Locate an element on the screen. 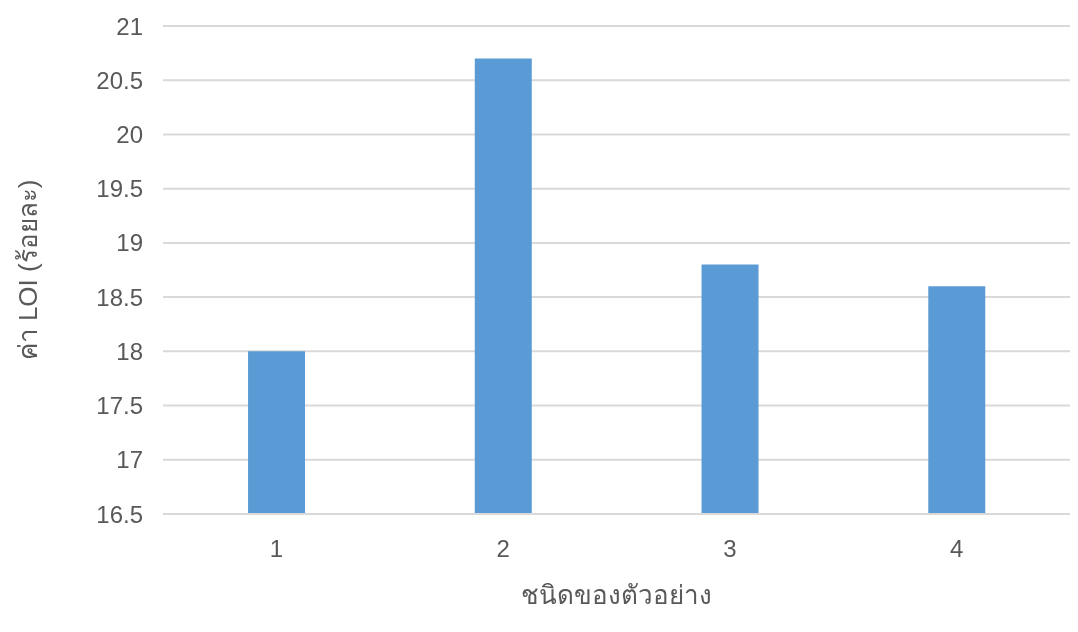  y-tick-label: 19.5 is located at coordinates (119, 189).